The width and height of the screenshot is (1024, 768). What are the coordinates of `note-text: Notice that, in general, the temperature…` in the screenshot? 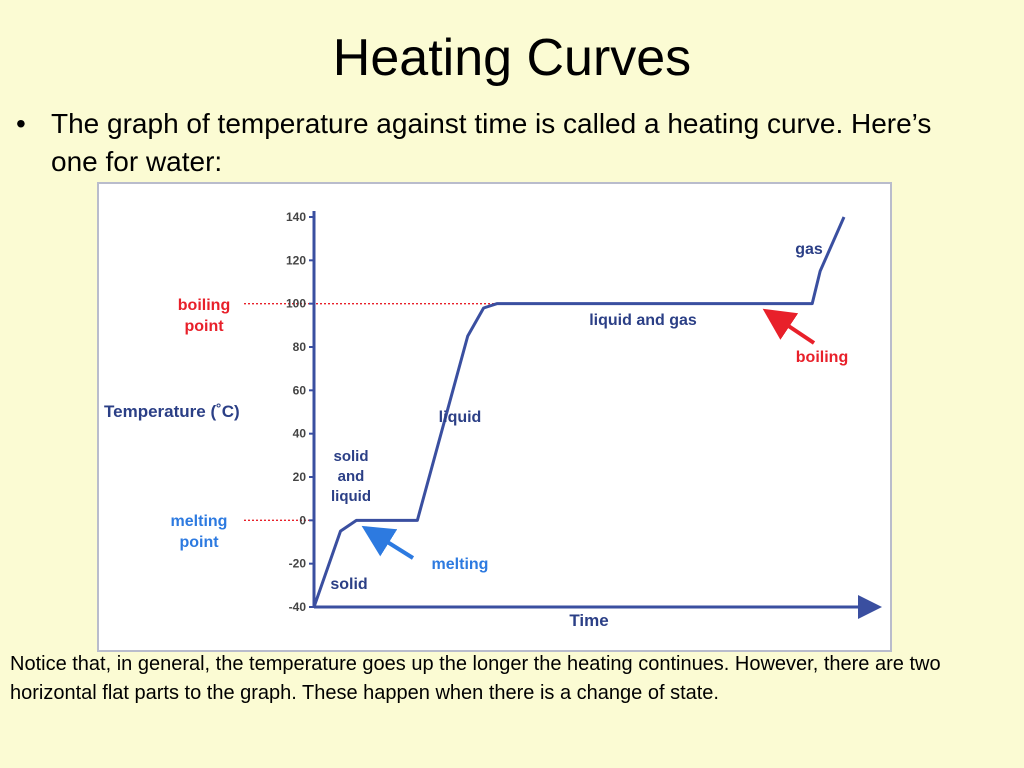 It's located at (475, 678).